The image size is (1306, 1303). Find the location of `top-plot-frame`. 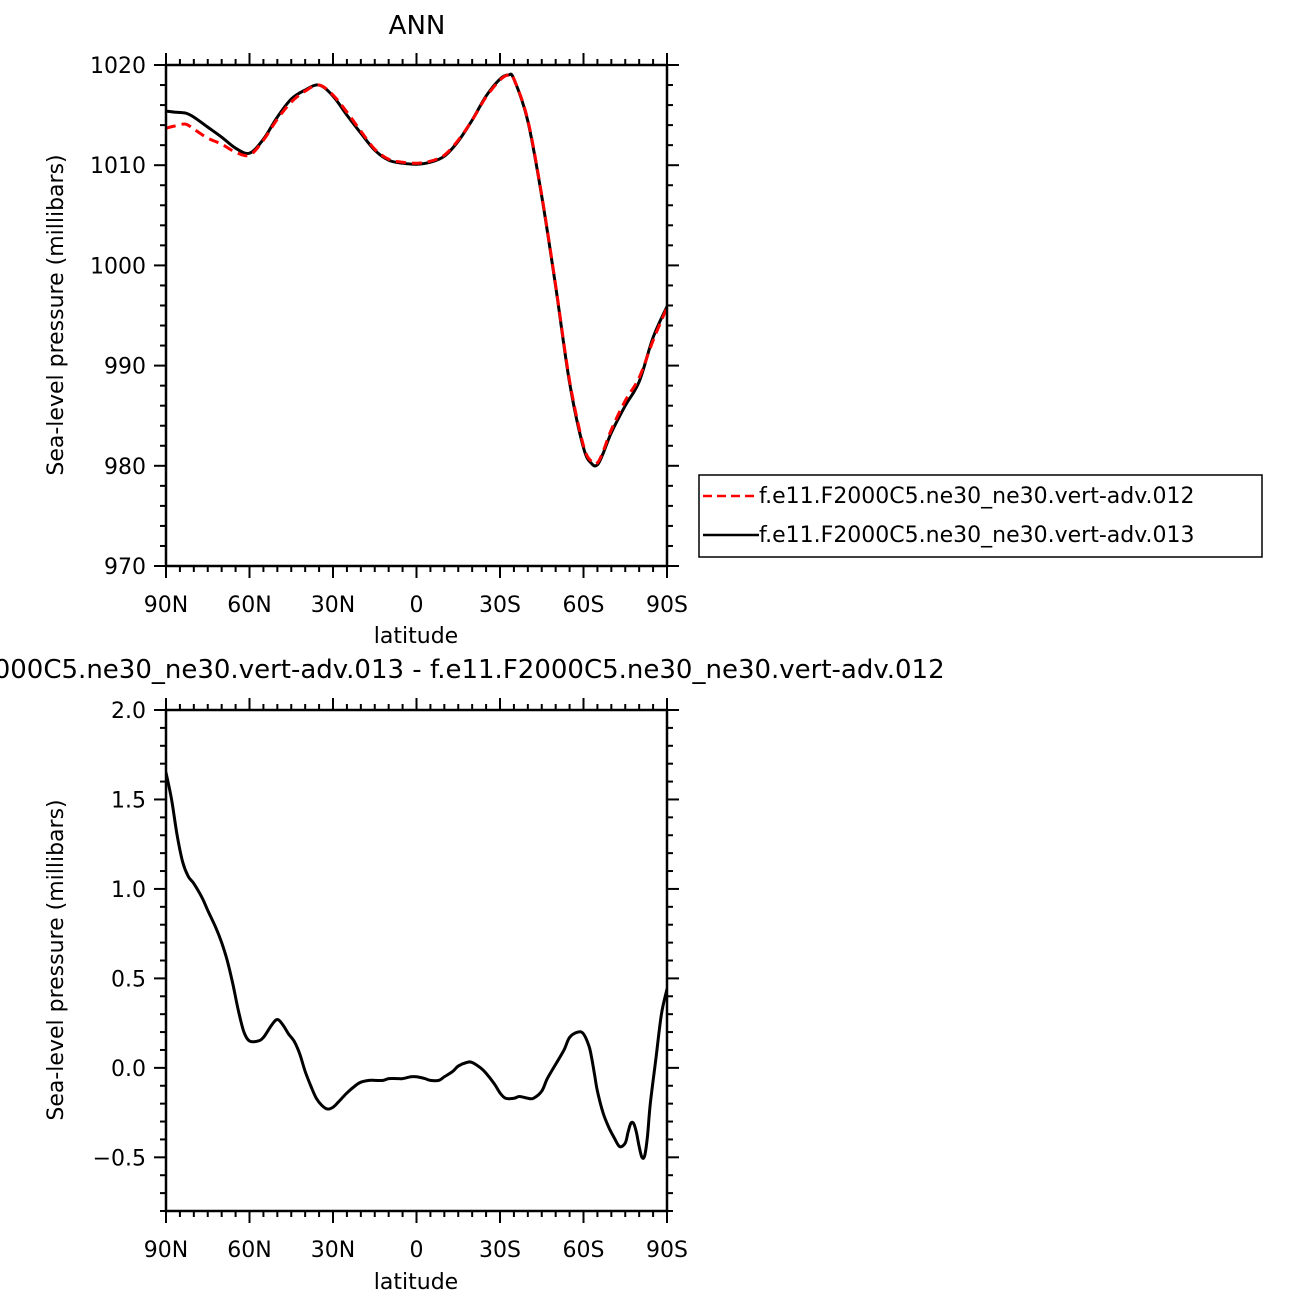

top-plot-frame is located at coordinates (416, 315).